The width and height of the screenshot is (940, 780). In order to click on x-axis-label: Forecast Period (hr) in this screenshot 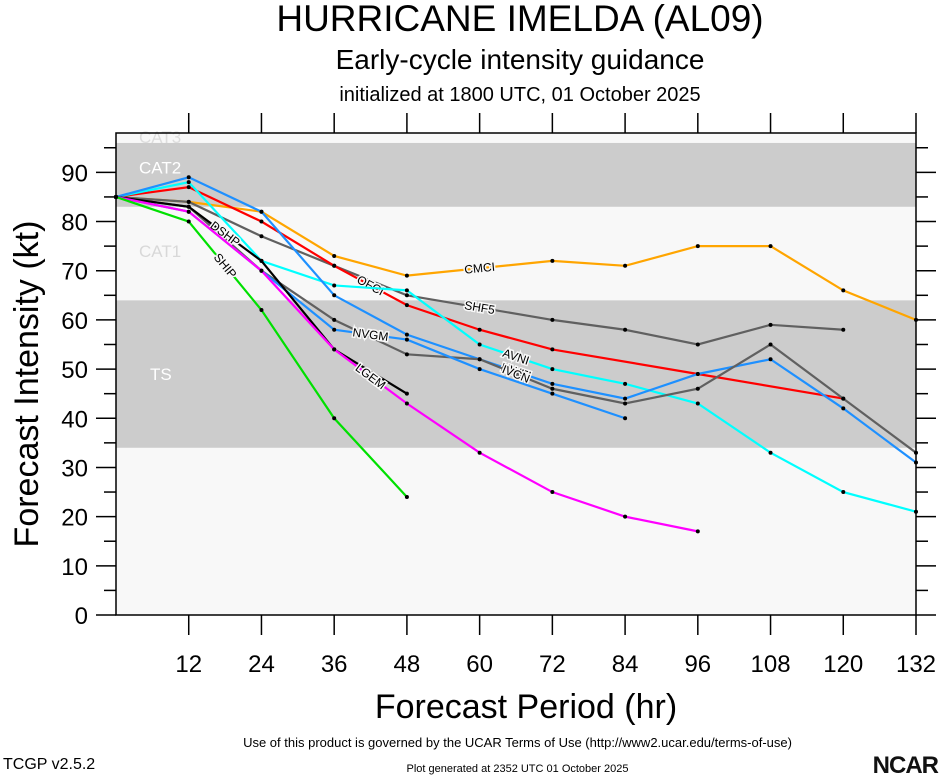, I will do `click(526, 707)`.